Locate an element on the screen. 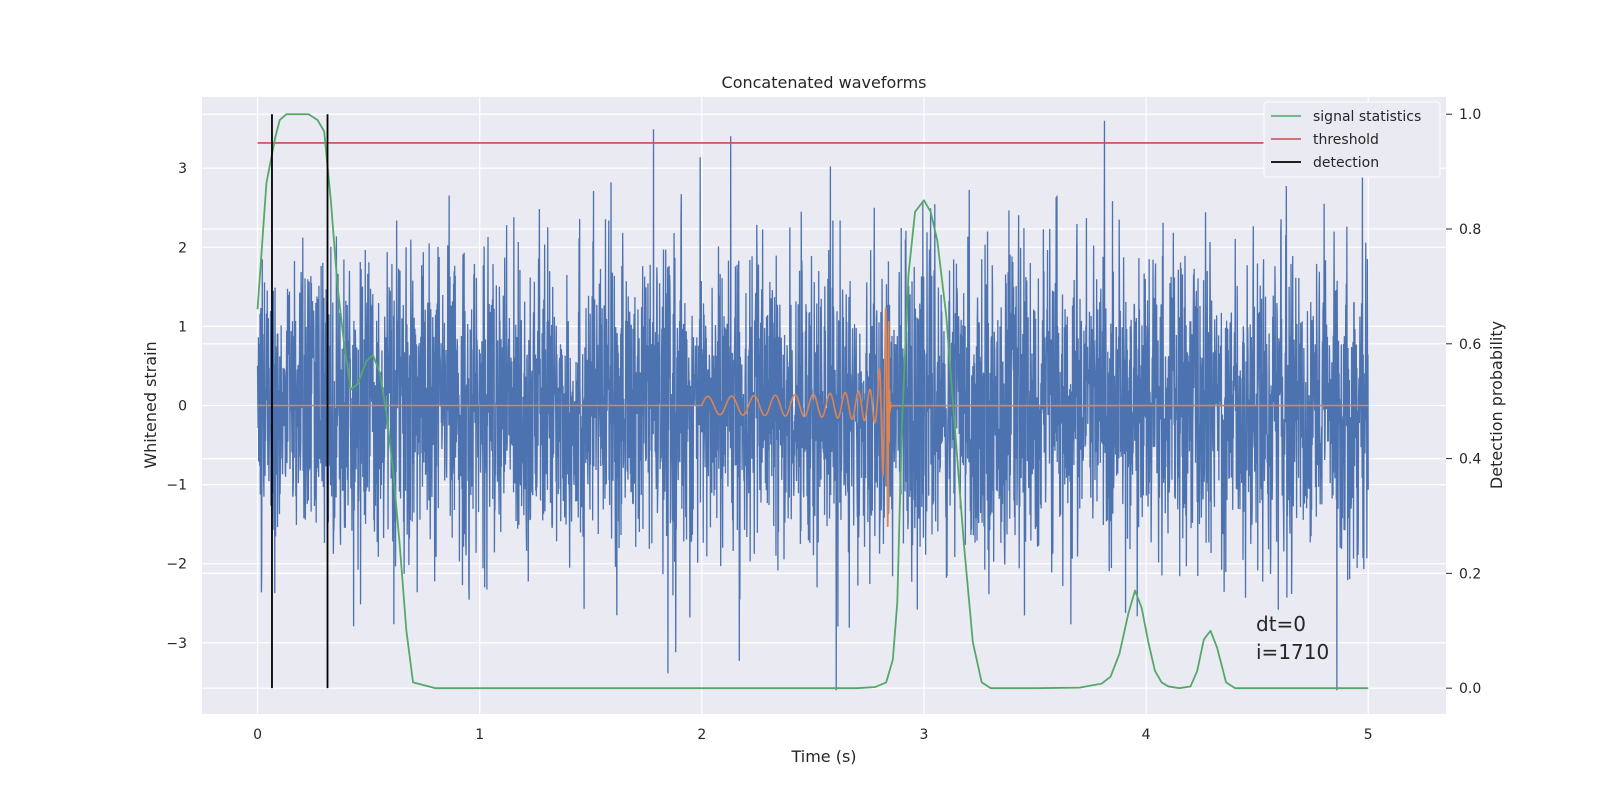 This screenshot has height=800, width=1600. x-tick-label: 1 is located at coordinates (479, 735).